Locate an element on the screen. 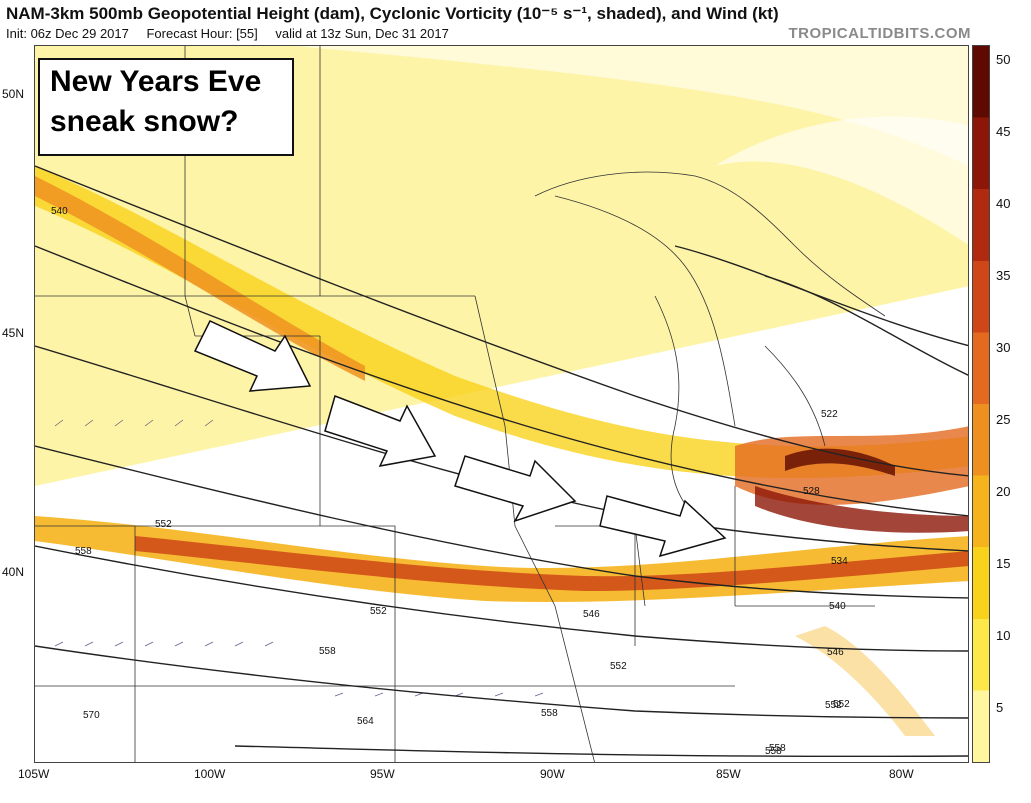 The height and width of the screenshot is (803, 1031). init-time: Init: 06z Dec 29 2017 is located at coordinates (67, 33).